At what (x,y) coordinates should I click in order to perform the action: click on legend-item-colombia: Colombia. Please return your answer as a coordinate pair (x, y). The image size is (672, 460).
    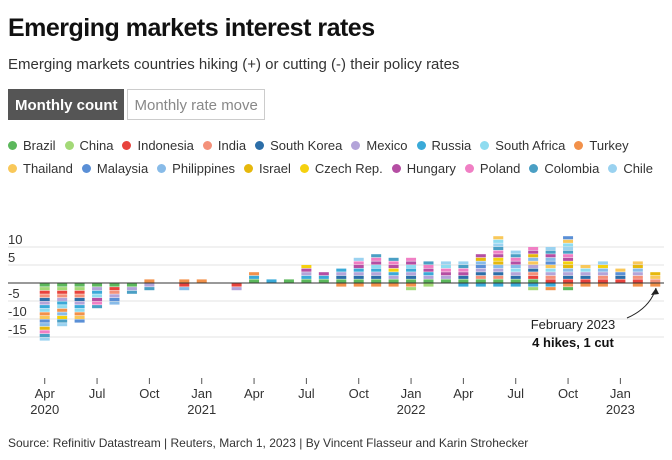
    Looking at the image, I should click on (564, 168).